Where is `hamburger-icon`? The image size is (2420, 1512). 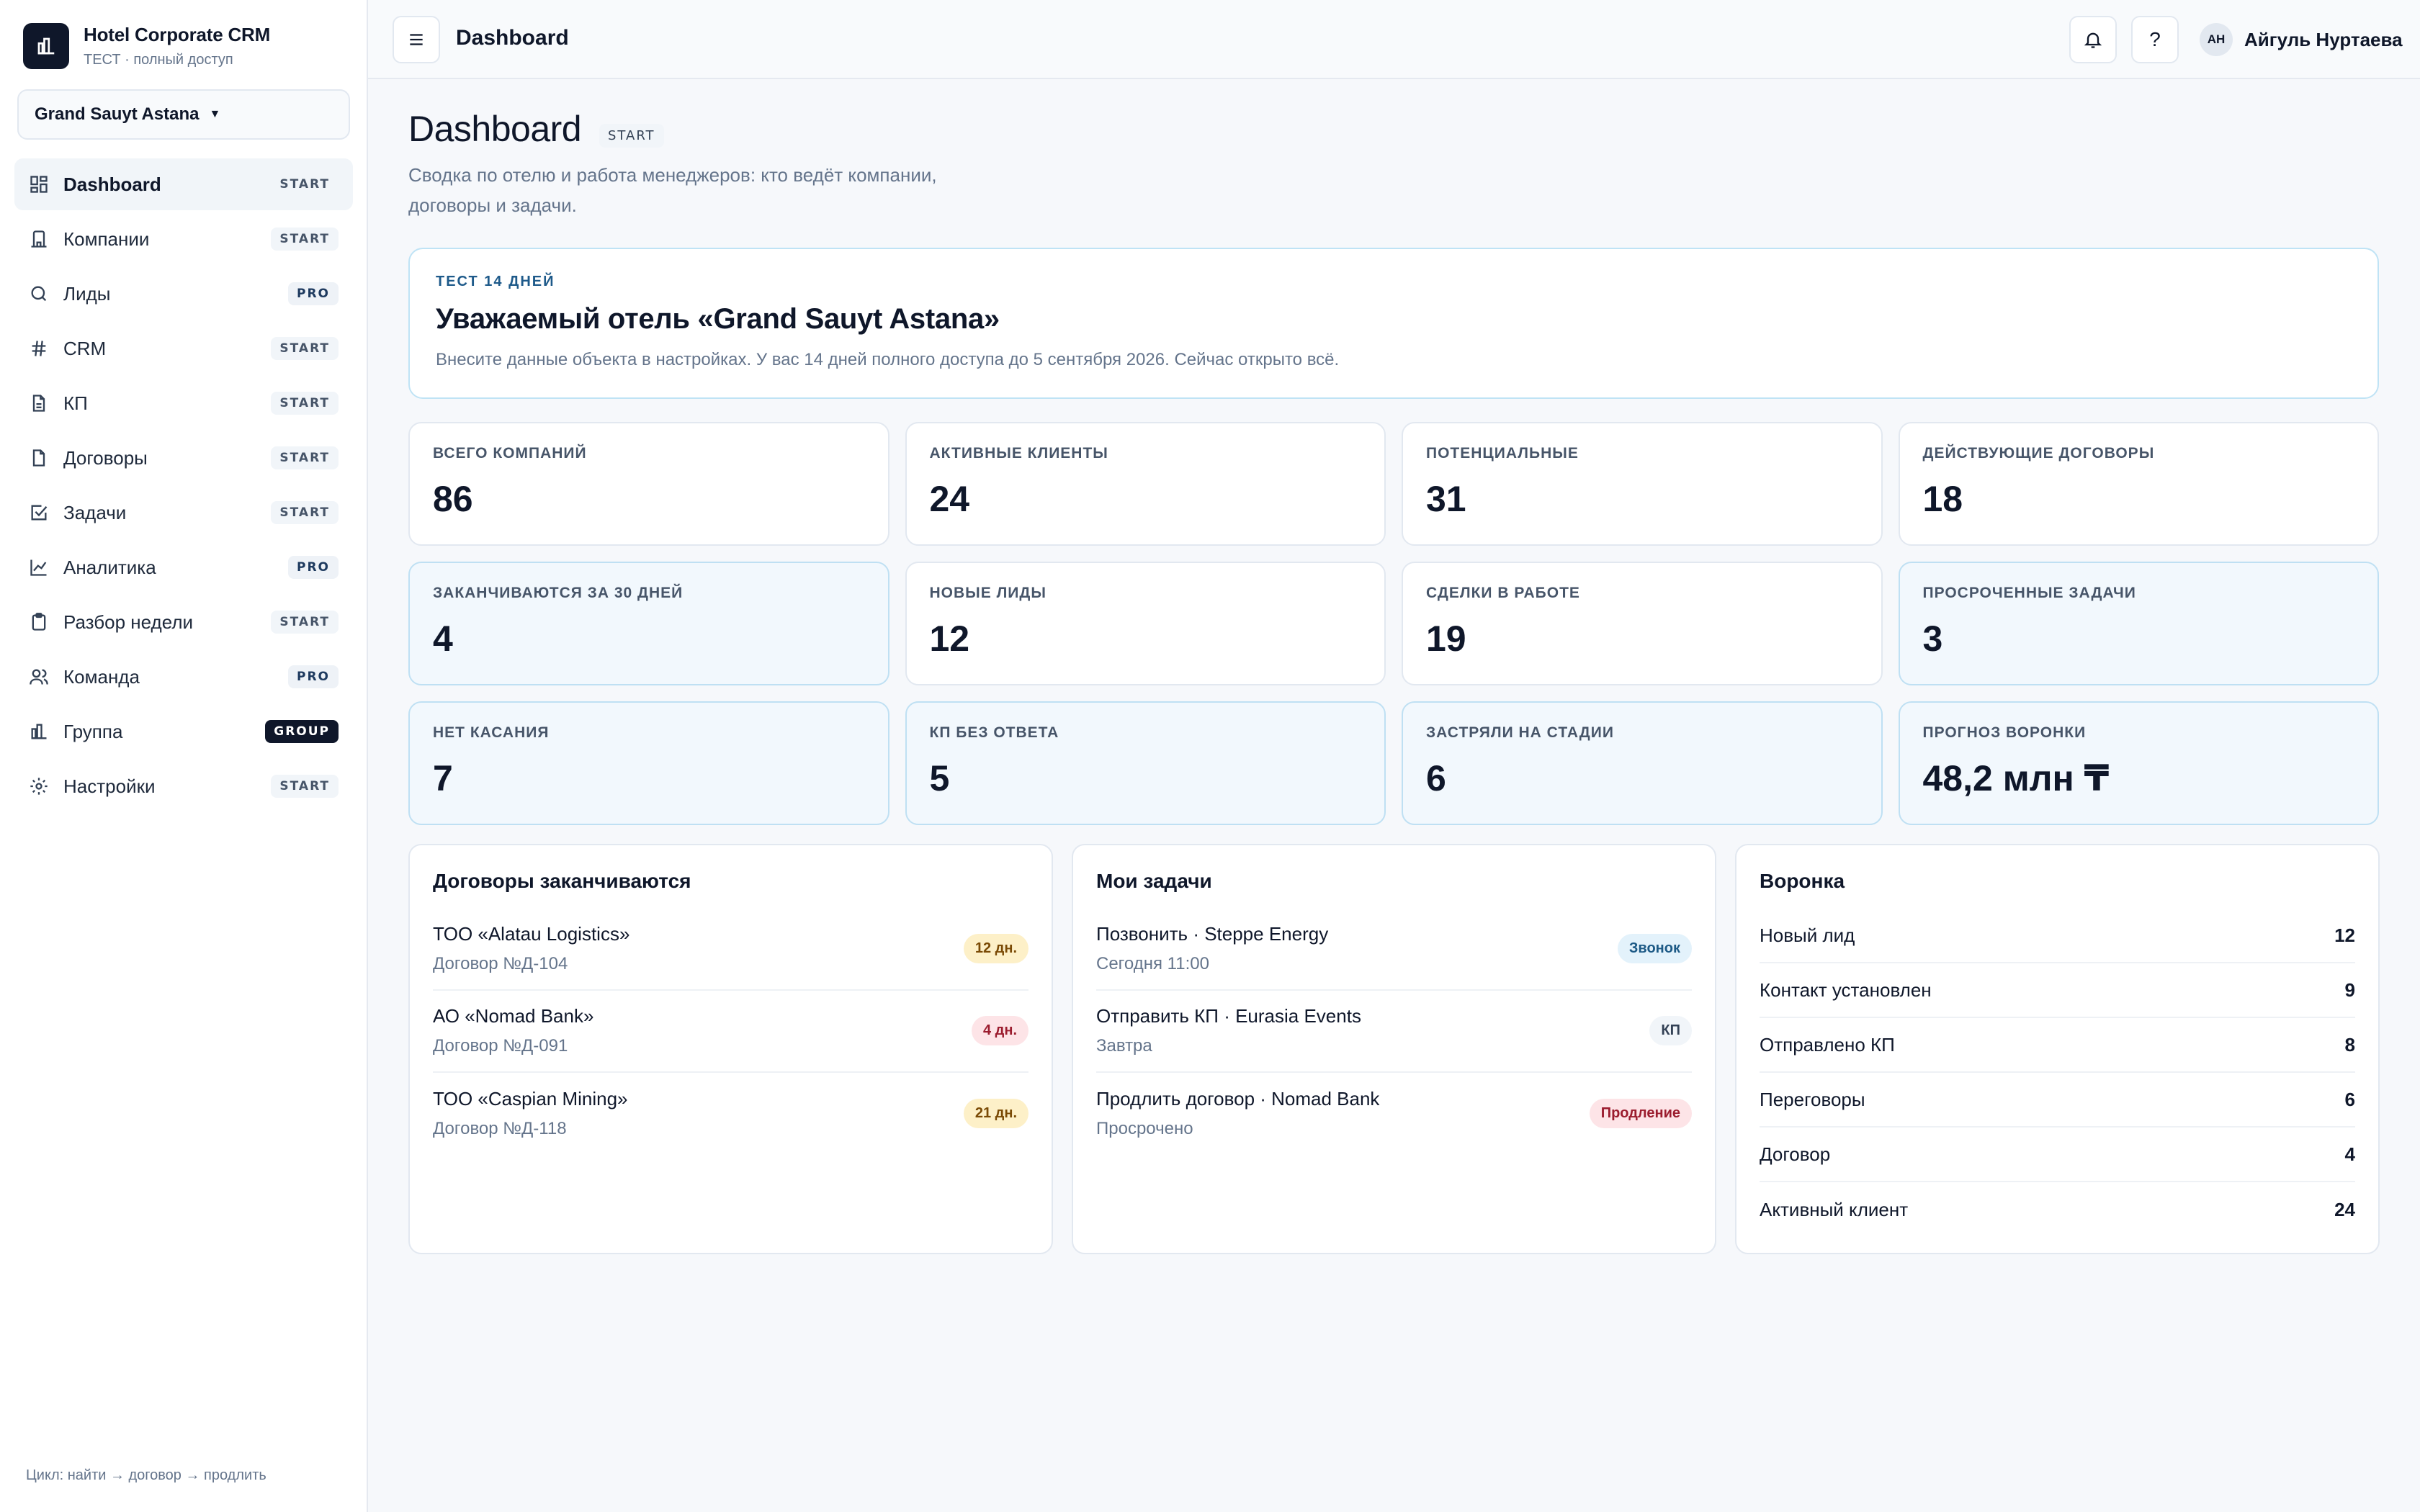
hamburger-icon is located at coordinates (416, 39).